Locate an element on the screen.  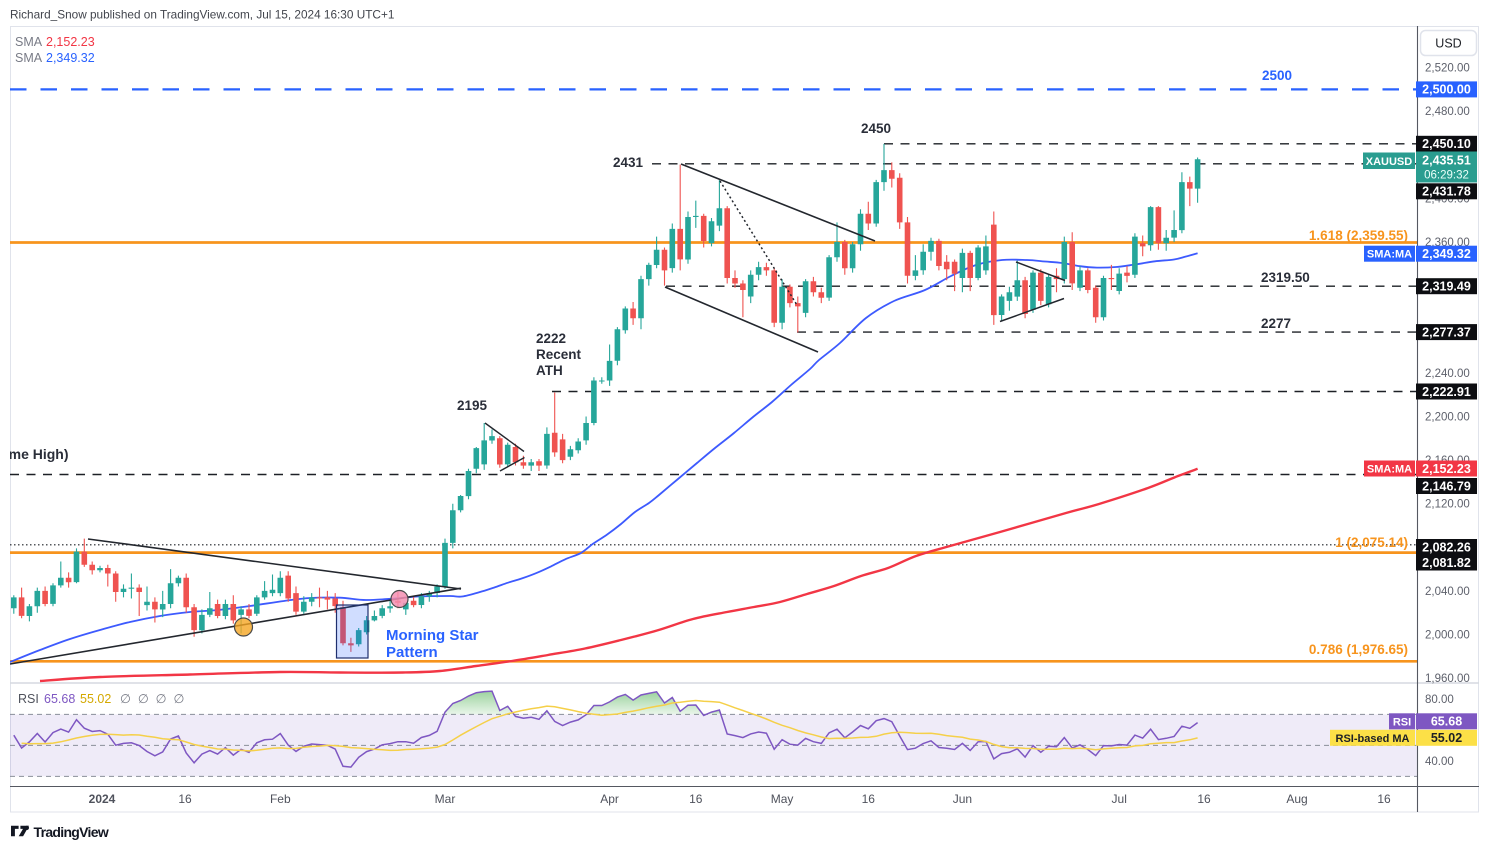
svg-text: 2,222.91 is located at coordinates (1446, 392).